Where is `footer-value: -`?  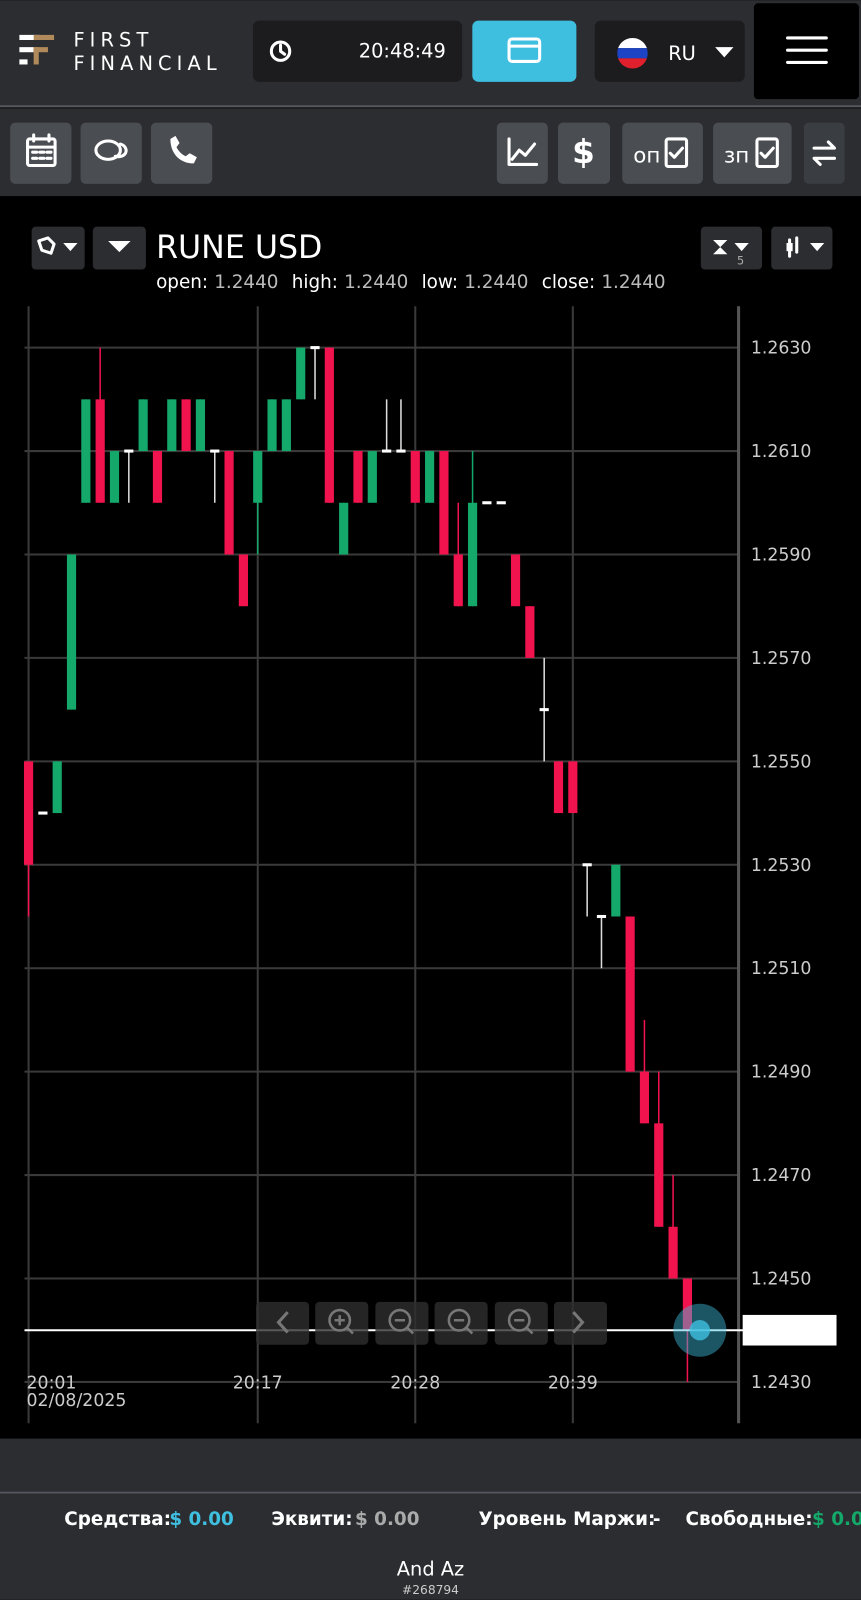 footer-value: - is located at coordinates (657, 1519).